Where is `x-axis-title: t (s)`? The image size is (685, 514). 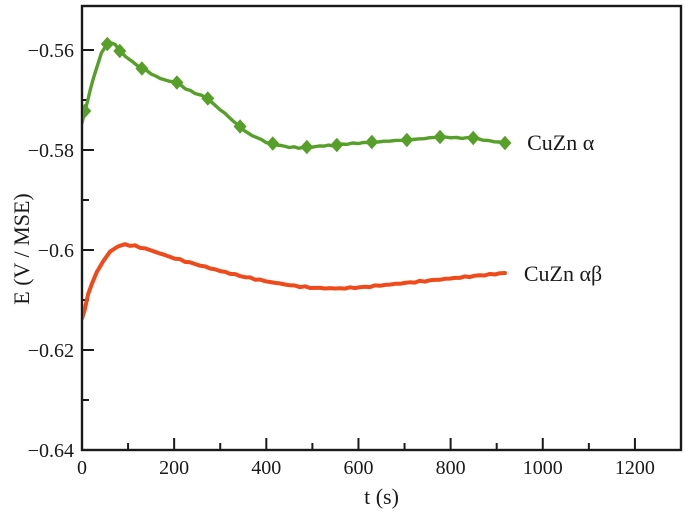
x-axis-title: t (s) is located at coordinates (342, 497).